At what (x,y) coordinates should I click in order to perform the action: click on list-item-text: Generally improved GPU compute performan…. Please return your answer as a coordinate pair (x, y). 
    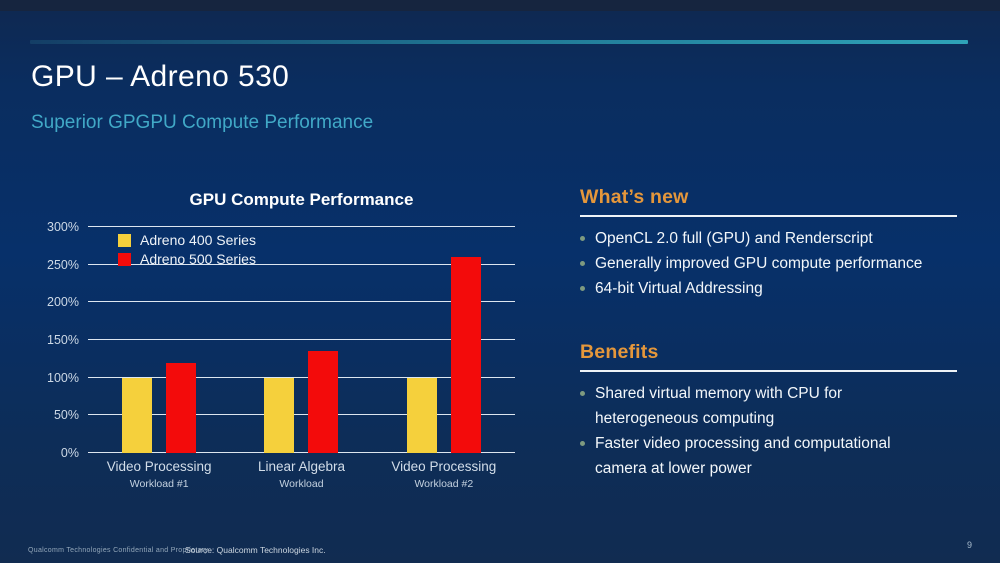
    Looking at the image, I should click on (759, 264).